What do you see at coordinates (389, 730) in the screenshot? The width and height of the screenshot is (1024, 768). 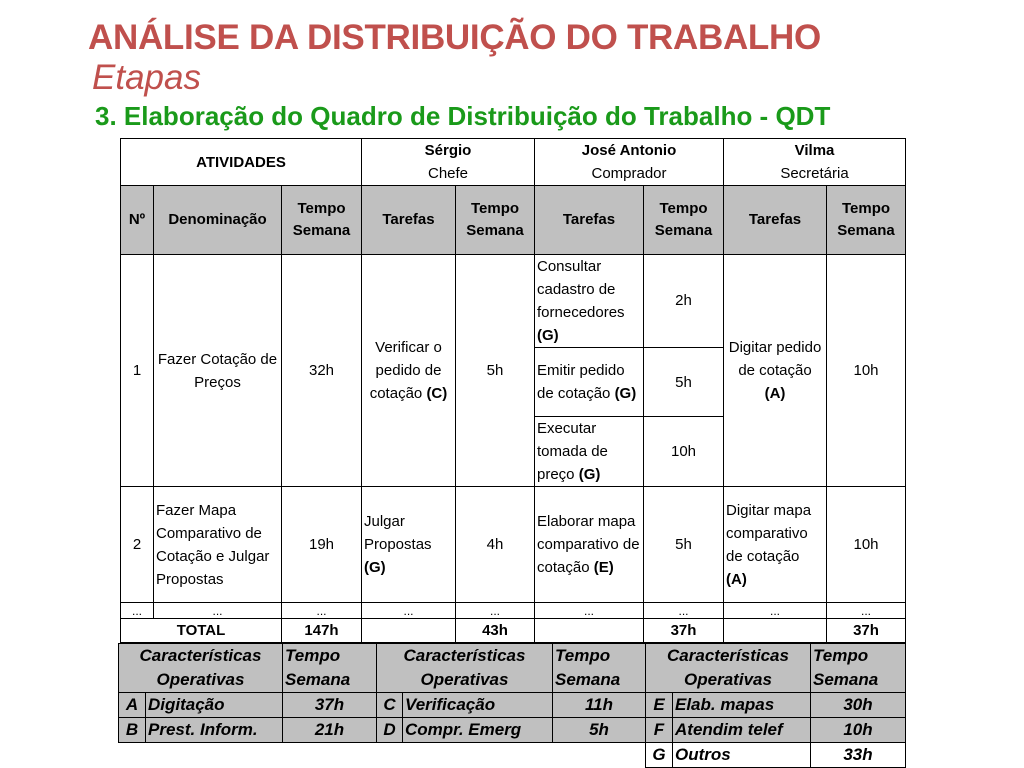 I see `code: D` at bounding box center [389, 730].